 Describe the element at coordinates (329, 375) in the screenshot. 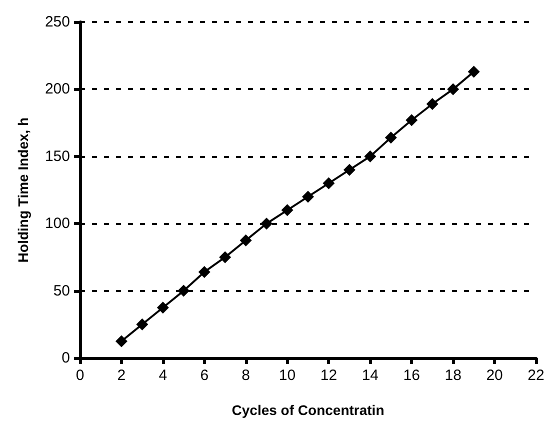

I see `x-tick-label: 12` at that location.